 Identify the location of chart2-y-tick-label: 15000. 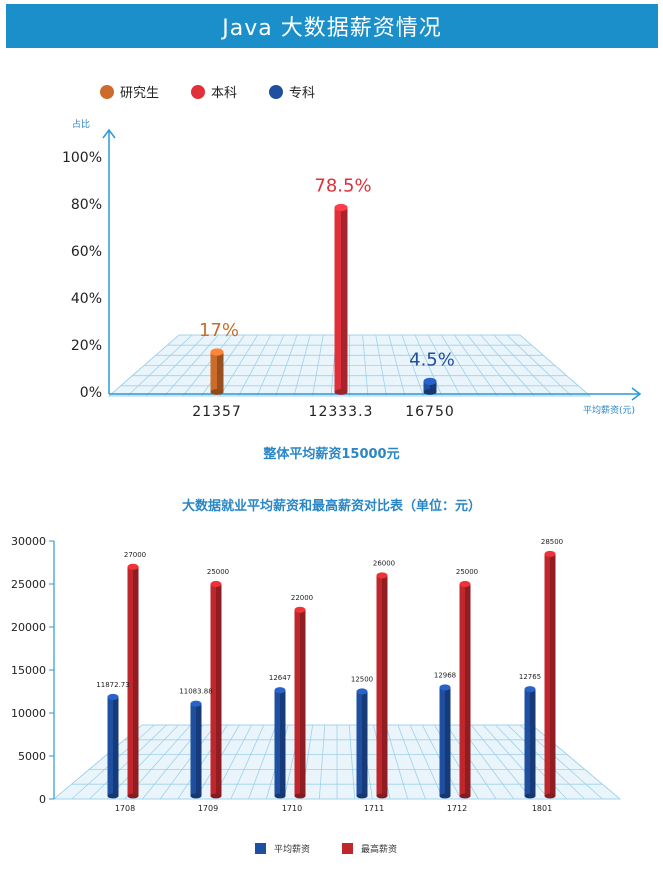
(28, 670).